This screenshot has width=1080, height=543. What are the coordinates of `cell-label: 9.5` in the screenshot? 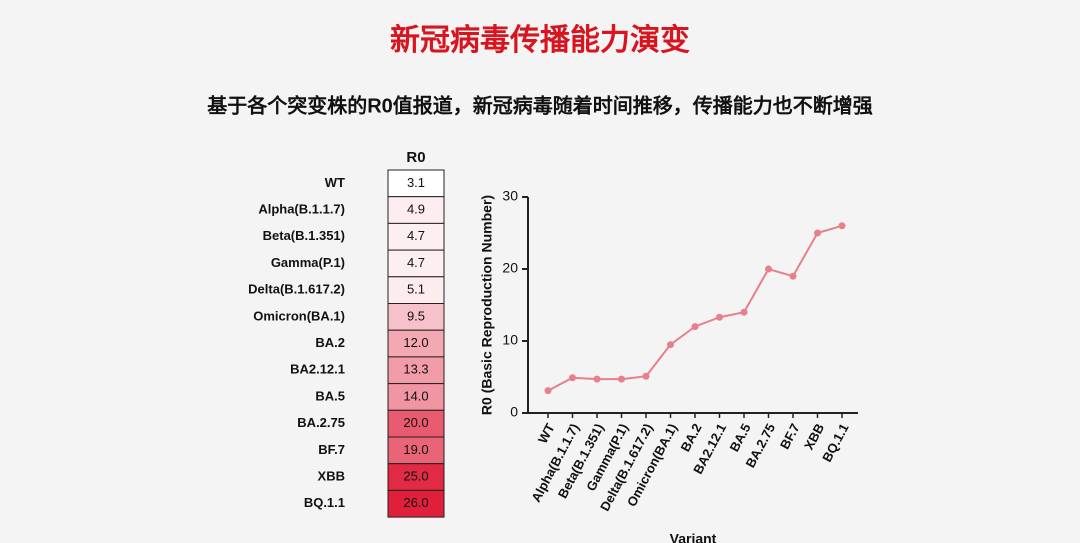 It's located at (416, 315).